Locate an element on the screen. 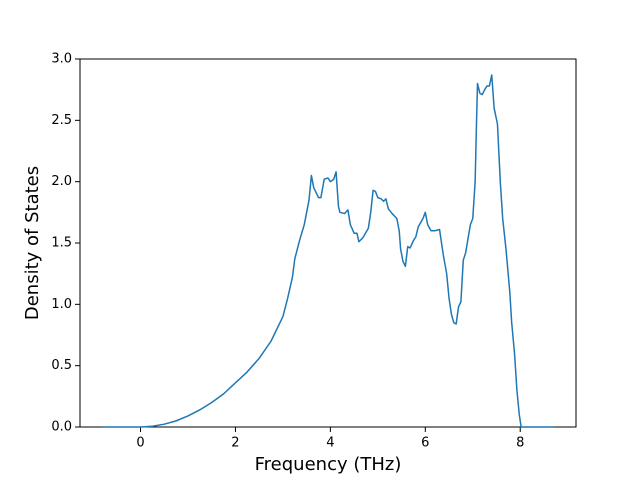 The image size is (640, 480). y-tick-label: 3.0 is located at coordinates (61, 59).